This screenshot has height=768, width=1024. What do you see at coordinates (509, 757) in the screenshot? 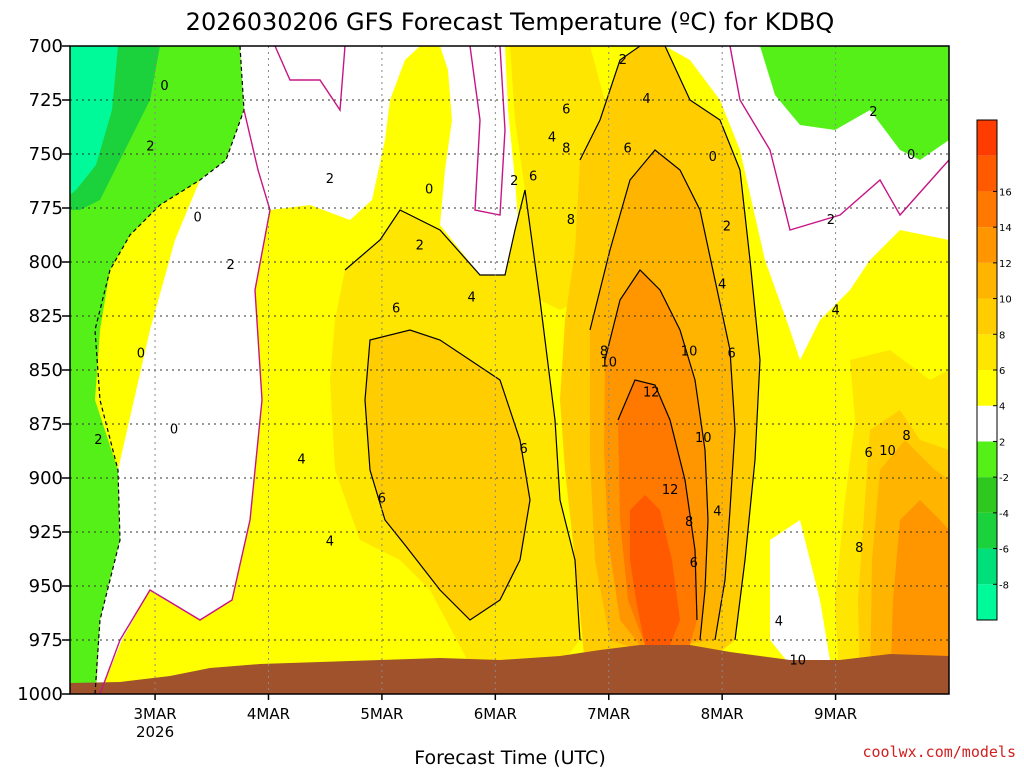
I see `x-axis-label: Forecast Time (UTC)` at bounding box center [509, 757].